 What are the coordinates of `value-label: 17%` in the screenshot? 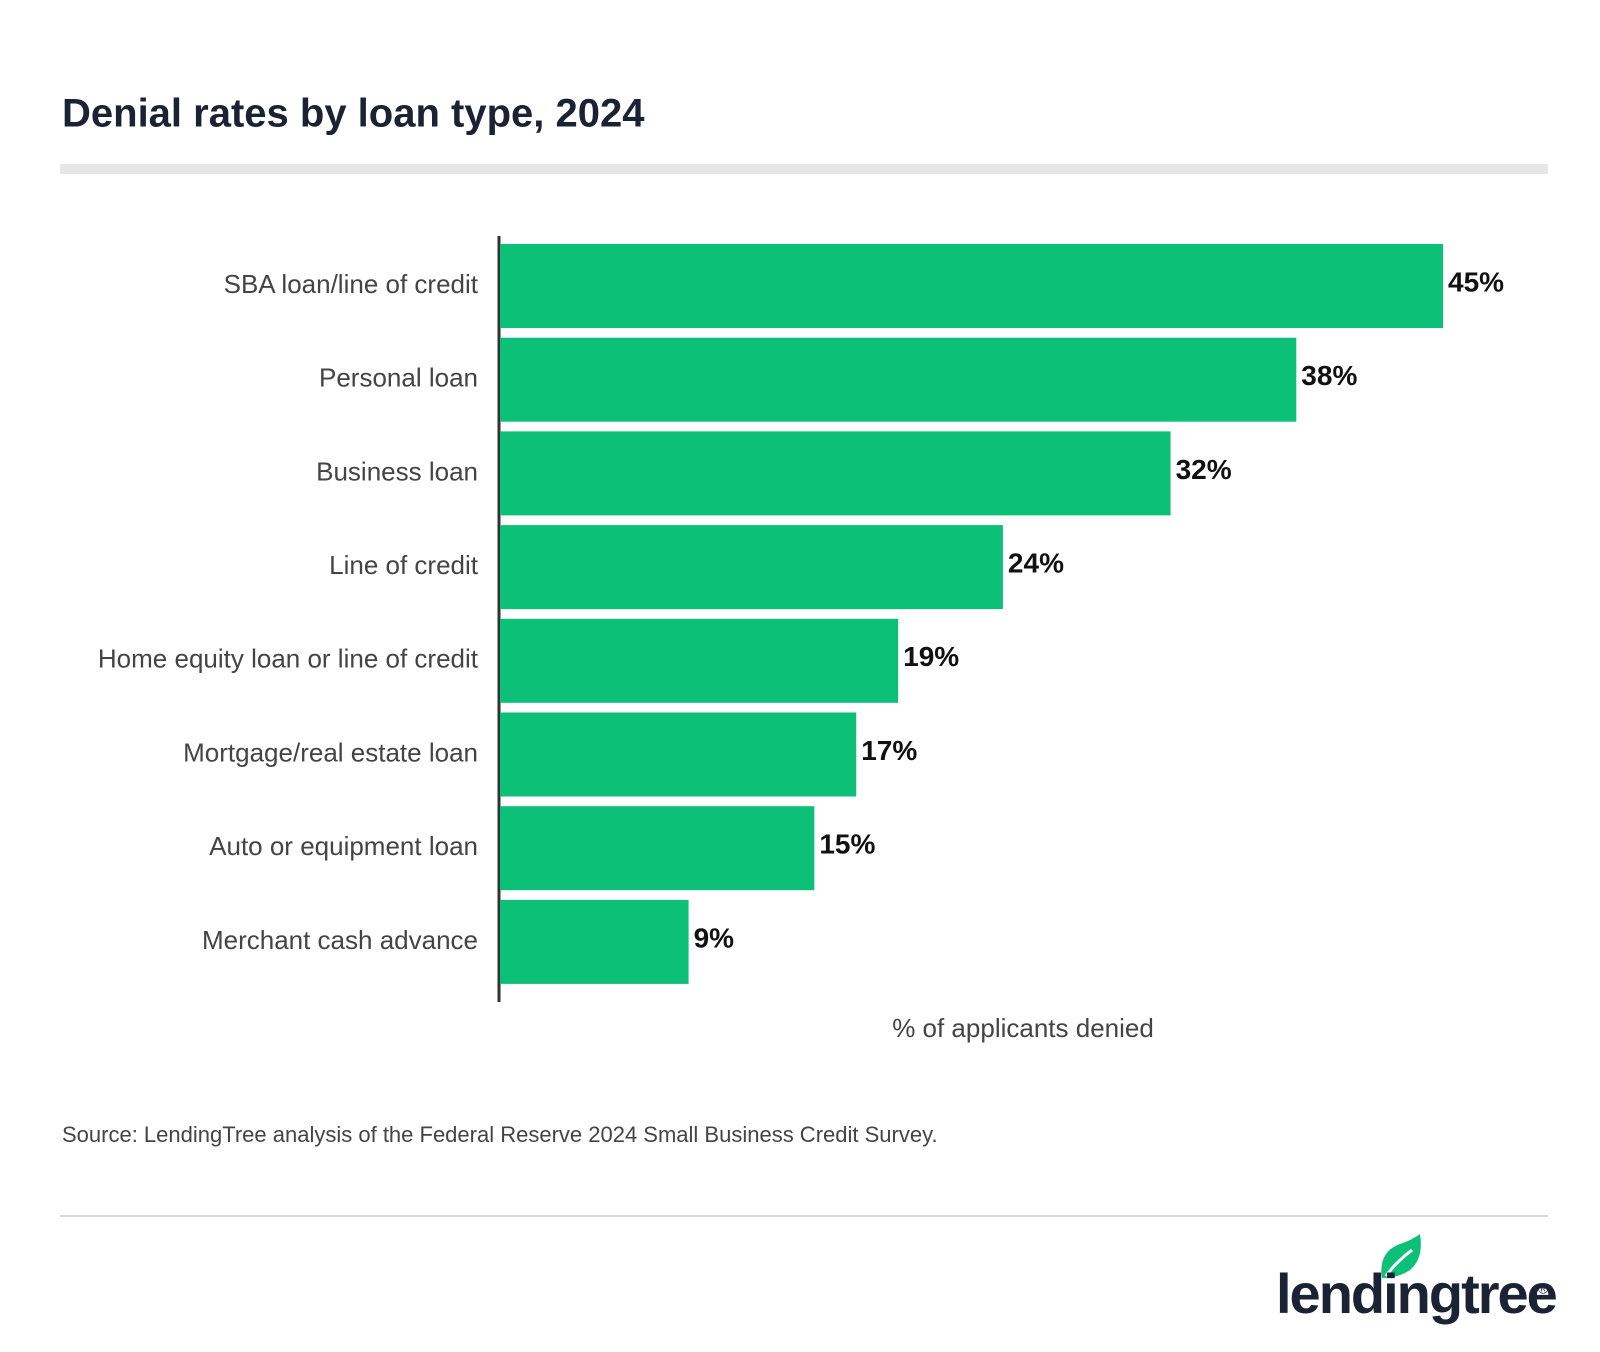 It's located at (889, 750).